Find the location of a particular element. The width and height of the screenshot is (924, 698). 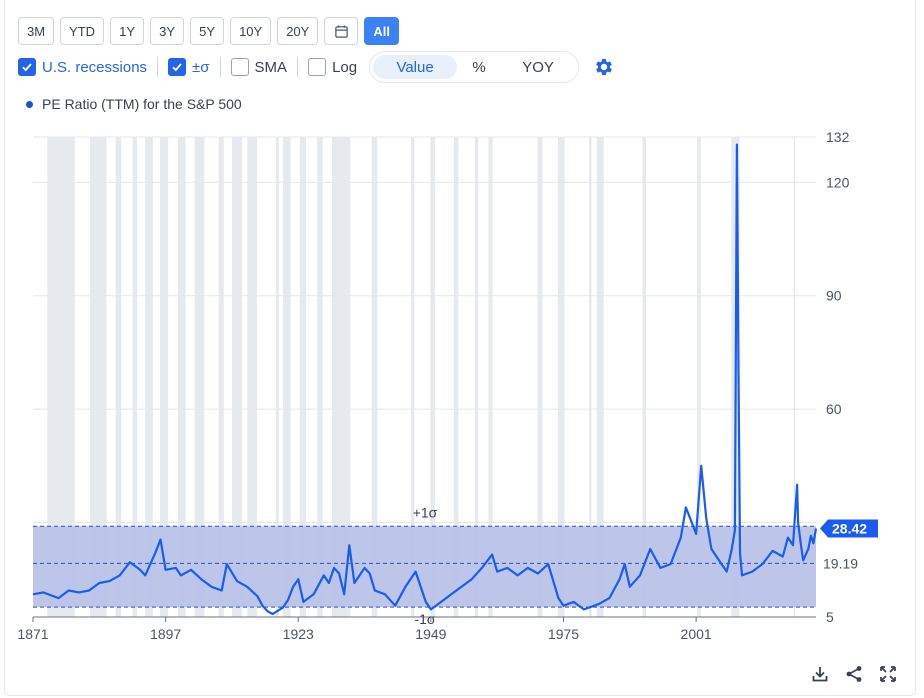

sigma-checkbox is located at coordinates (177, 67).